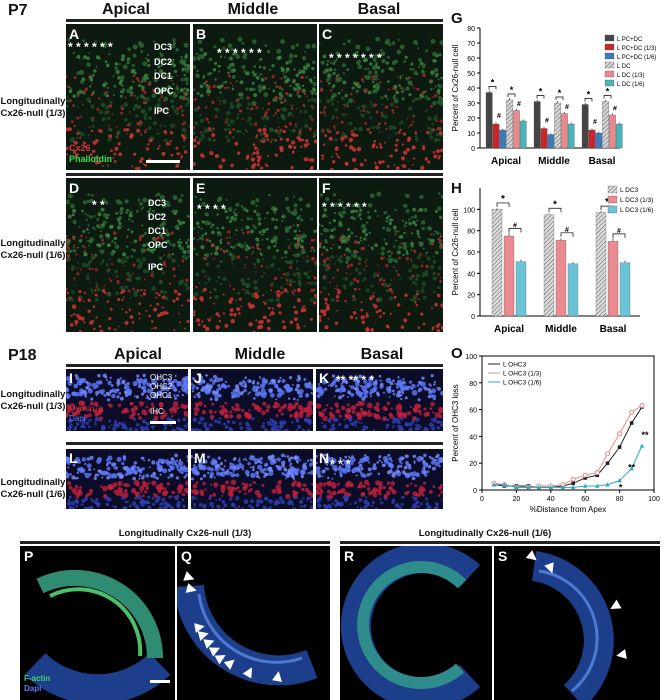 Image resolution: width=667 pixels, height=700 pixels. I want to click on panel-R-wholemount: R, so click(416, 623).